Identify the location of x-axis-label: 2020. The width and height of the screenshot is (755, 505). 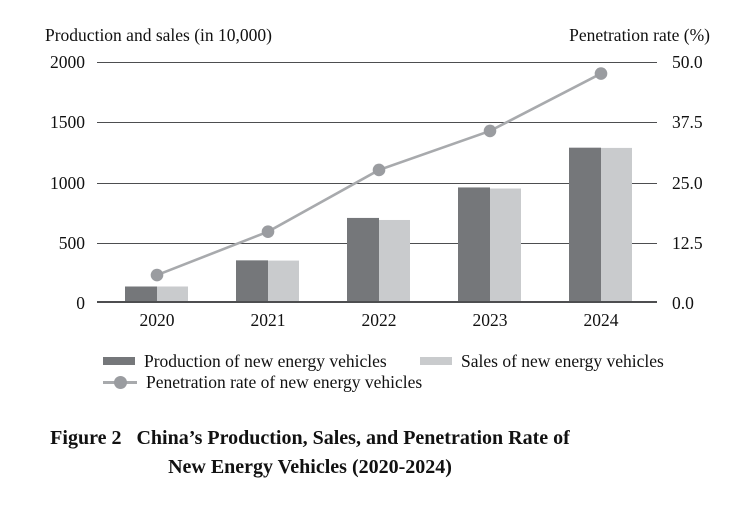
(157, 320).